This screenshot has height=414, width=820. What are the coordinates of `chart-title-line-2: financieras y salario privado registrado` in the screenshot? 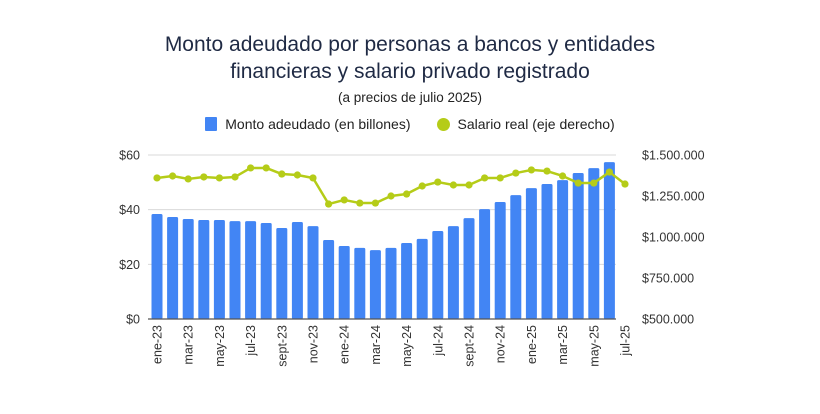 It's located at (410, 71).